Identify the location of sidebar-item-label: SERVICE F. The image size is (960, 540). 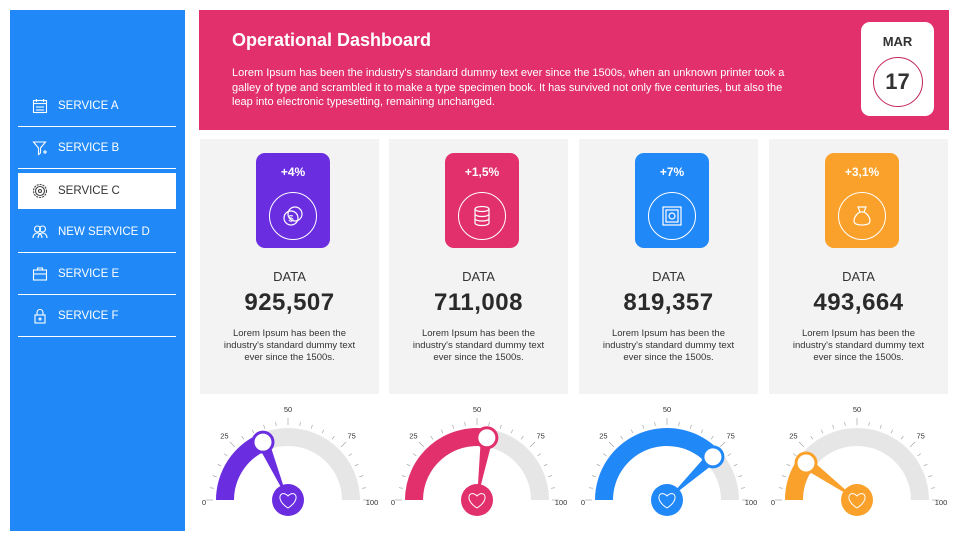
(88, 315).